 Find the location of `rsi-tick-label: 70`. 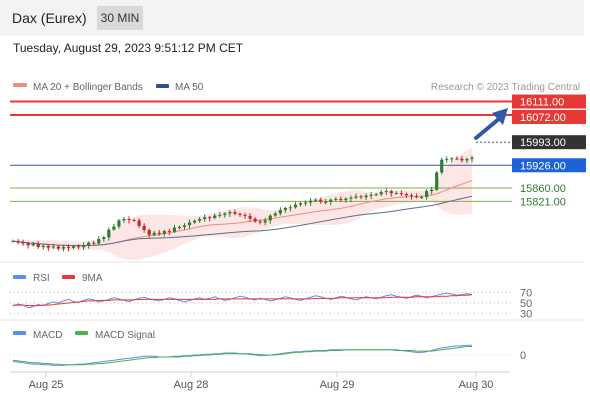

rsi-tick-label: 70 is located at coordinates (526, 294).